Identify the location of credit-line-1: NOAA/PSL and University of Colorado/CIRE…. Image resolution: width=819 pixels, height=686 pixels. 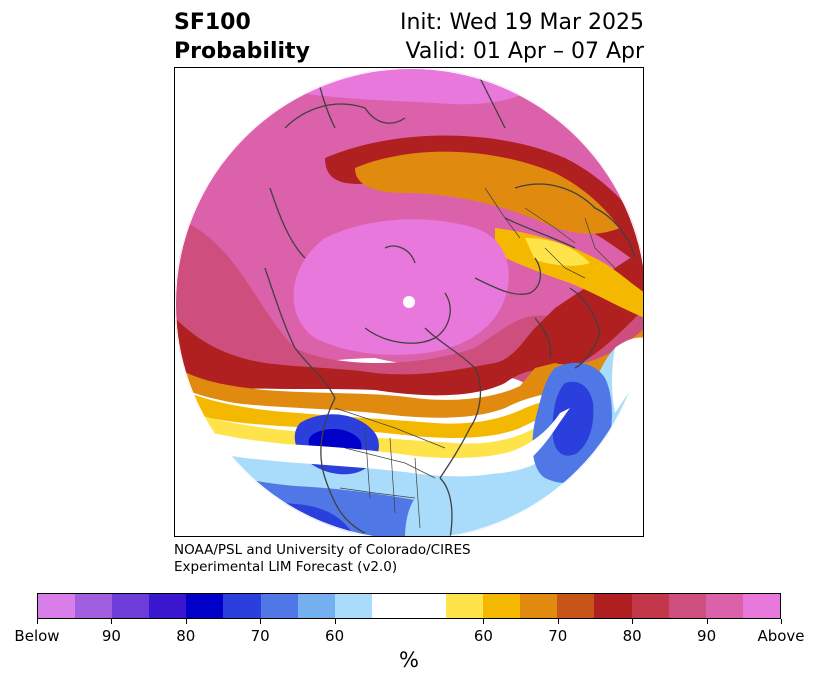
(322, 550).